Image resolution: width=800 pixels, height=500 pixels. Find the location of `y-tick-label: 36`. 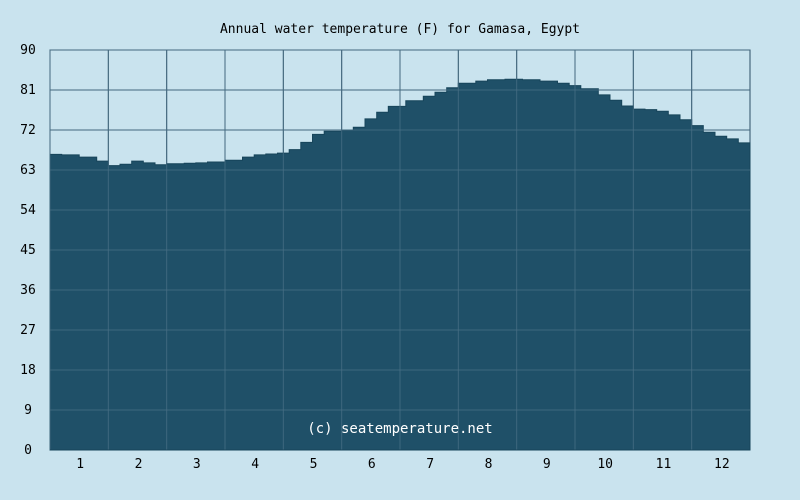

y-tick-label: 36 is located at coordinates (28, 290).